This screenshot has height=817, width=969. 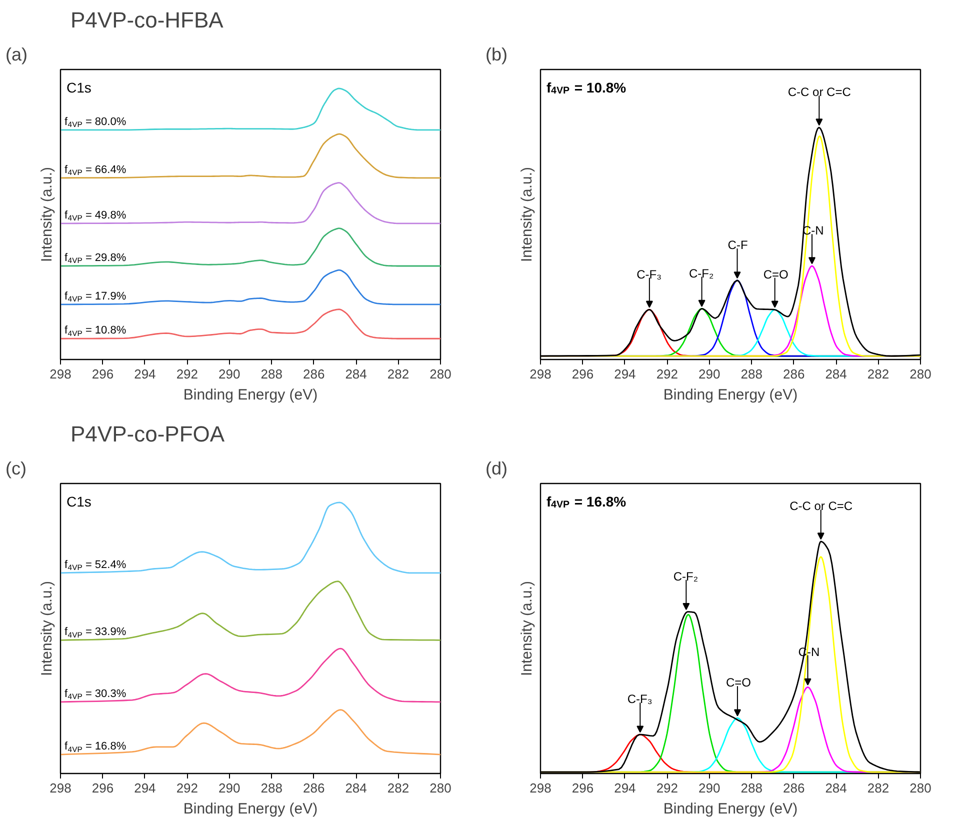 What do you see at coordinates (738, 245) in the screenshot?
I see `annotation: C-F` at bounding box center [738, 245].